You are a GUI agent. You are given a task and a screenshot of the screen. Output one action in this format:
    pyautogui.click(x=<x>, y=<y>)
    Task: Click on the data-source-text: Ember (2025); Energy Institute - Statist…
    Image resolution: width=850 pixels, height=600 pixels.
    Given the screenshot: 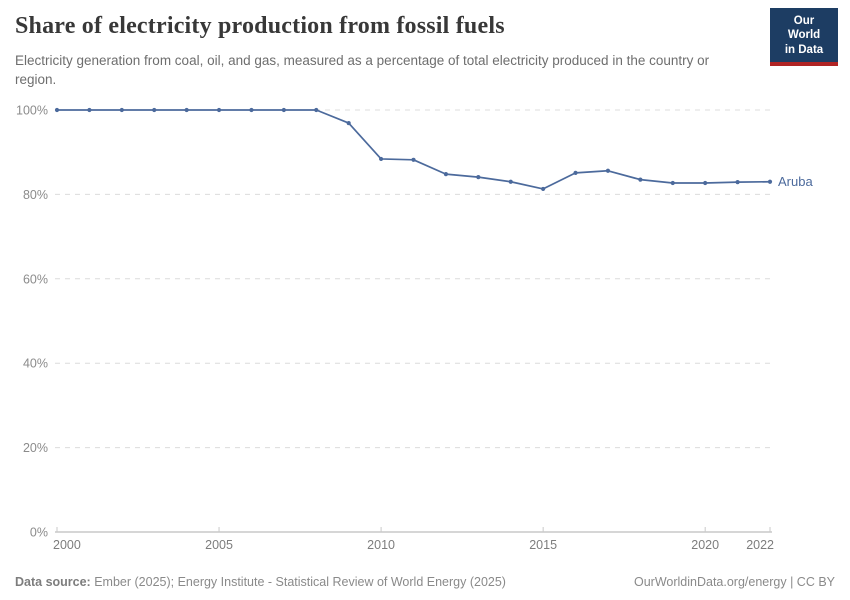 What is the action you would take?
    pyautogui.click(x=298, y=582)
    